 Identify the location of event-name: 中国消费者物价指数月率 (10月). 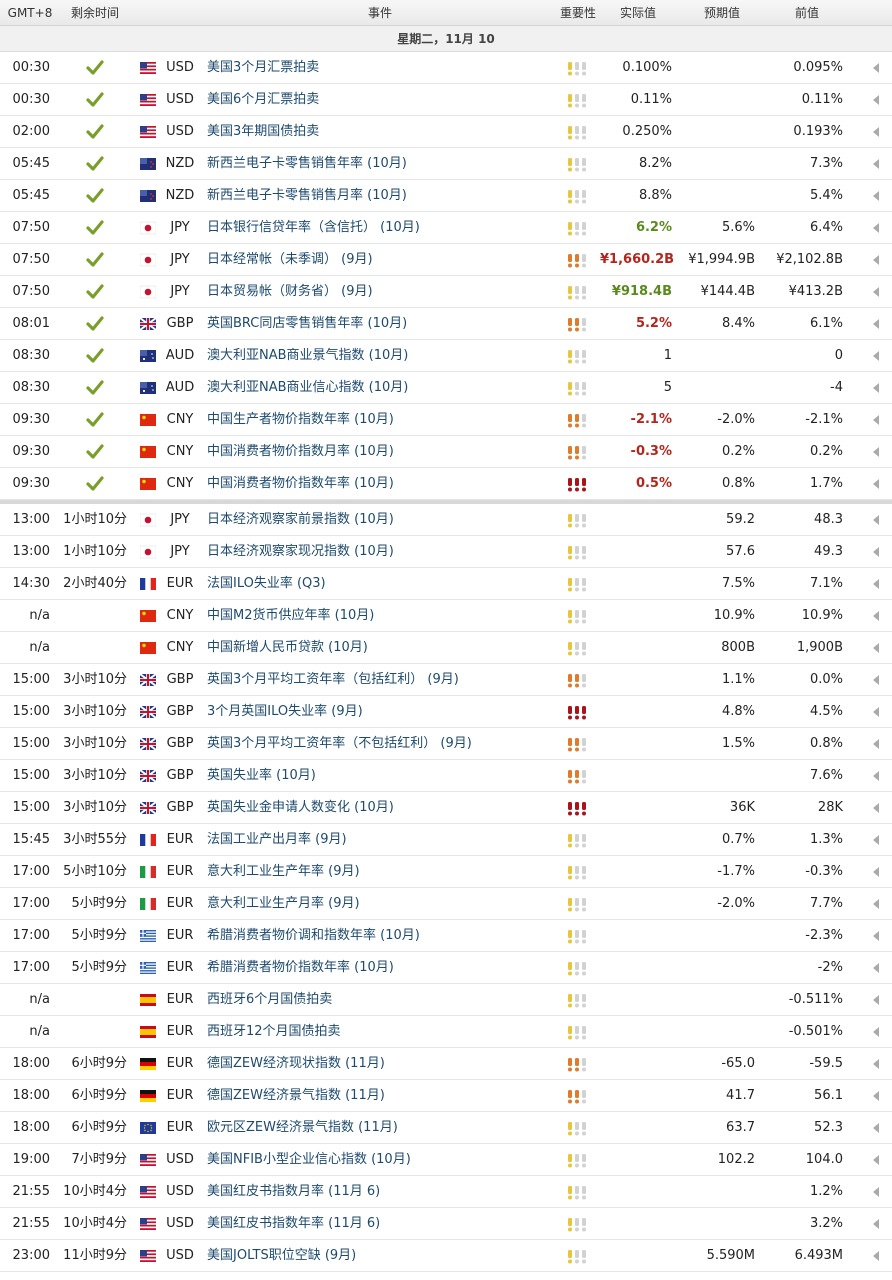
(300, 451).